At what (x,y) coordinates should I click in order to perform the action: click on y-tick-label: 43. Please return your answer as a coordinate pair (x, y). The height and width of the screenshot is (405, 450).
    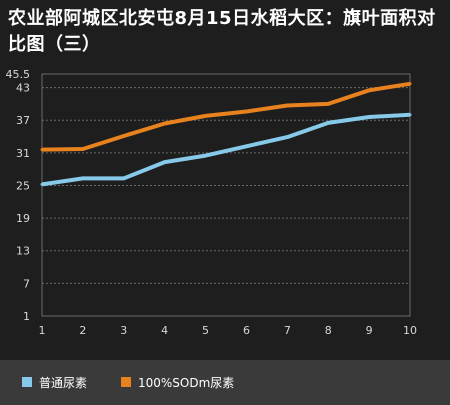
    Looking at the image, I should click on (23, 88).